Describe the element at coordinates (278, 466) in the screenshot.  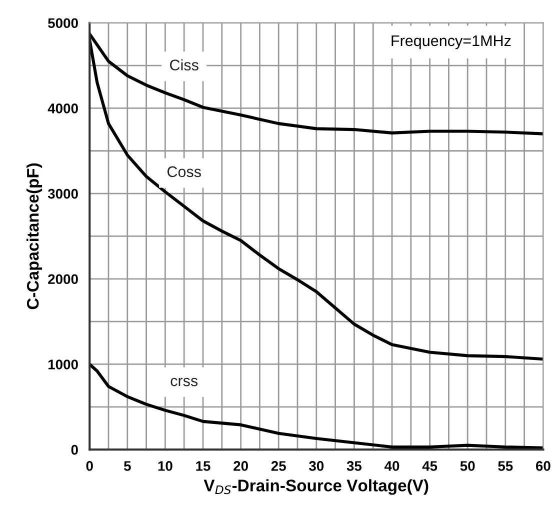
I see `x-tick-label: 25` at that location.